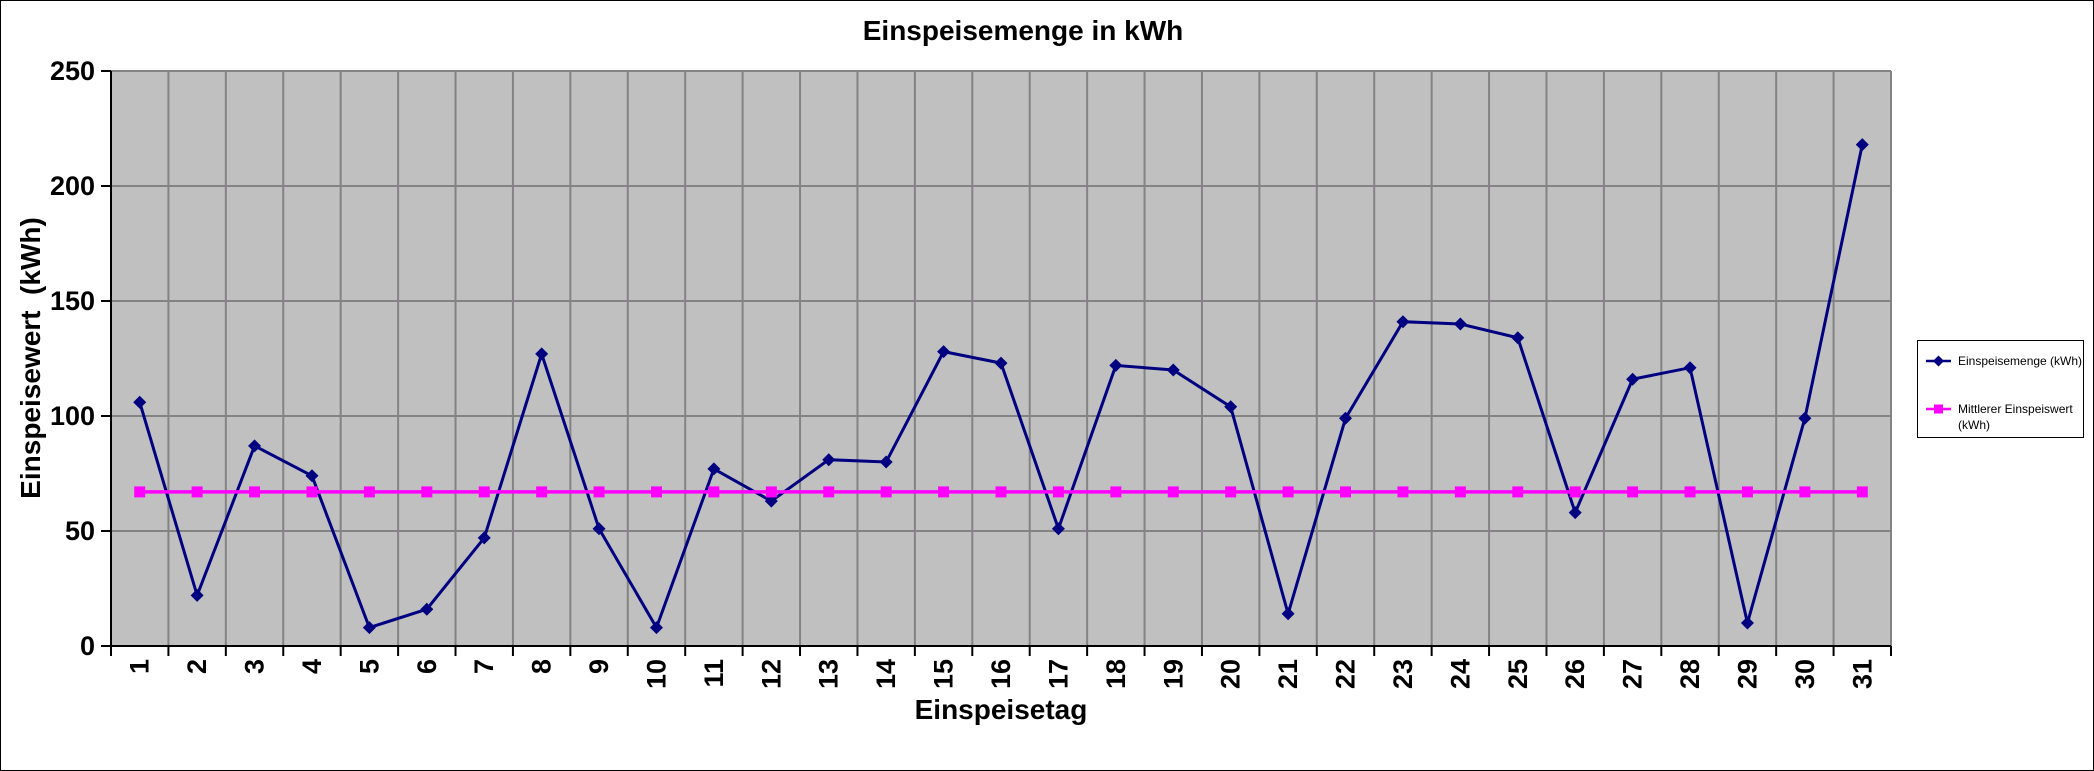 This screenshot has width=2094, height=771. Describe the element at coordinates (30, 358) in the screenshot. I see `y-axis-title: Einspeisewert (kWh)` at that location.